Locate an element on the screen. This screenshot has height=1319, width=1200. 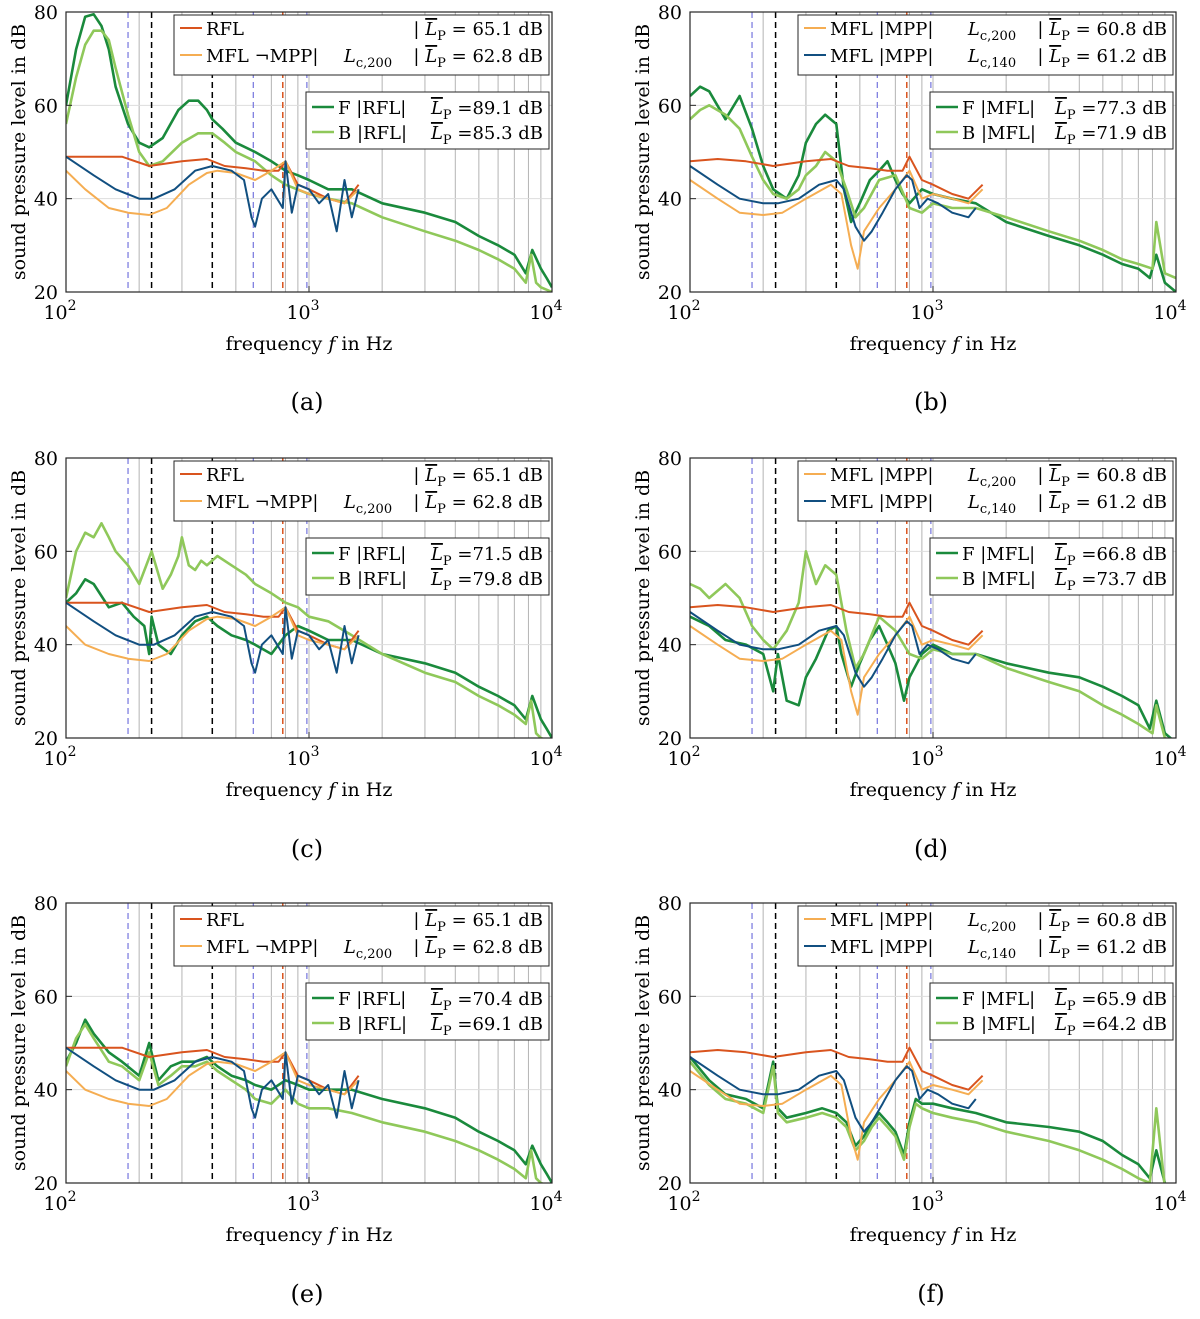
x-tick-label: 10³ is located at coordinates (926, 1202).